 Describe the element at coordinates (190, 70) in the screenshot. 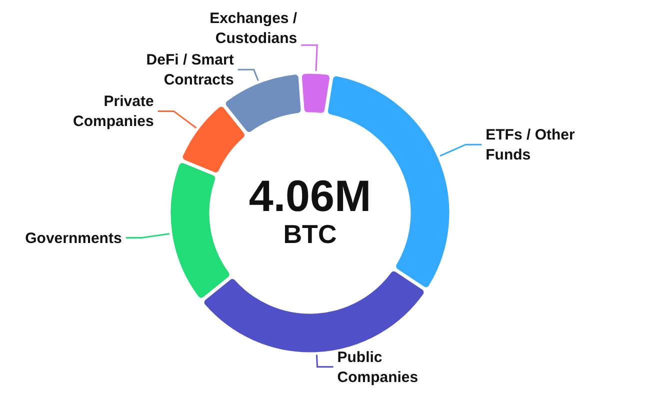

I see `slice-label: DeFi / Smart Contracts` at that location.